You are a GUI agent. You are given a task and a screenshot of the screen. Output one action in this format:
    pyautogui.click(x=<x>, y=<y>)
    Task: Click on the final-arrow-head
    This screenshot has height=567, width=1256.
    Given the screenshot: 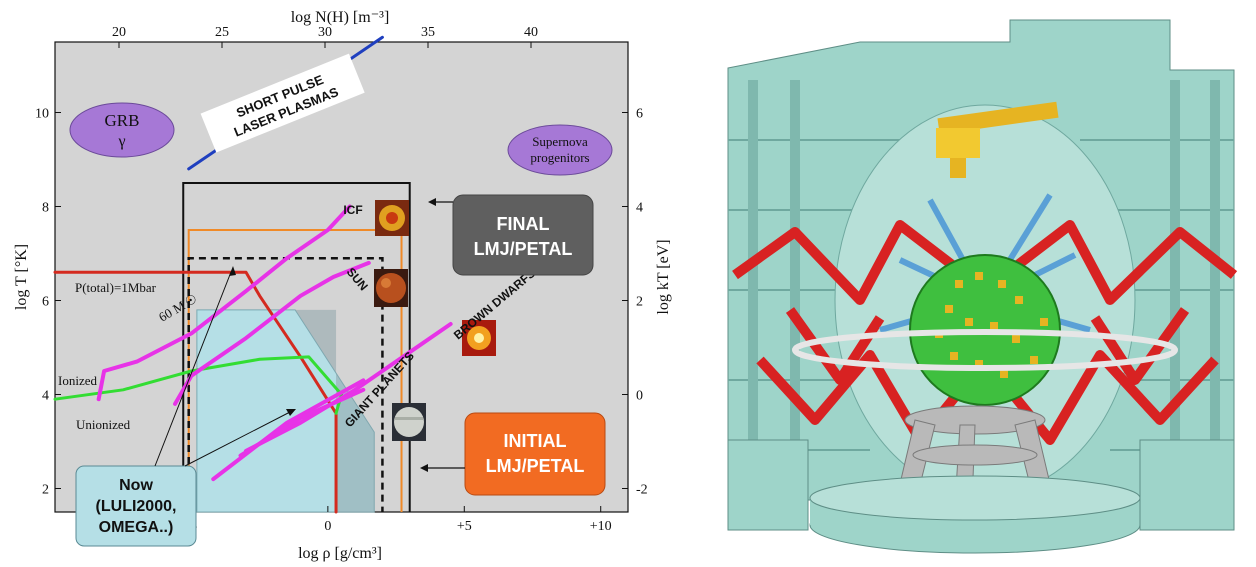 What is the action you would take?
    pyautogui.click(x=432, y=202)
    